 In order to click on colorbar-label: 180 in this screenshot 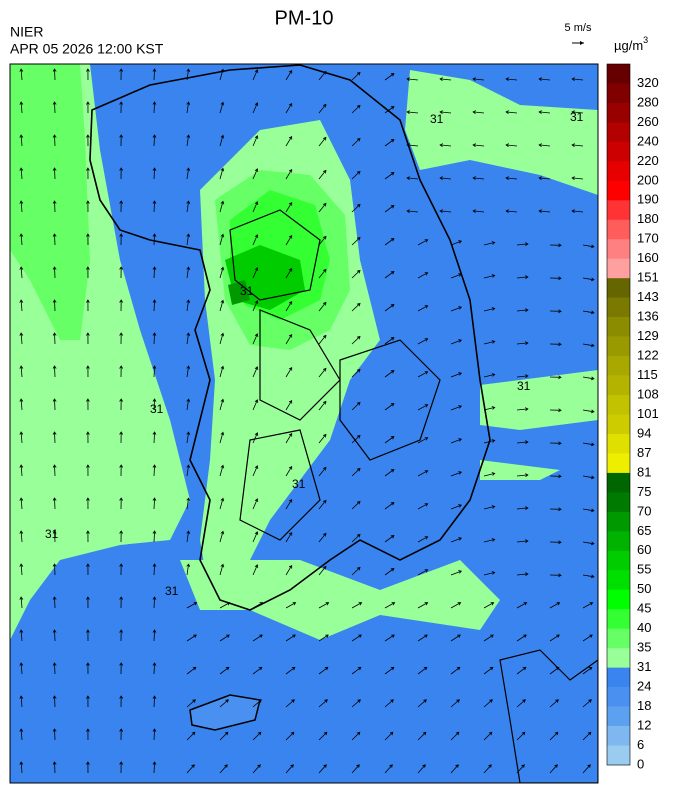, I will do `click(648, 218)`.